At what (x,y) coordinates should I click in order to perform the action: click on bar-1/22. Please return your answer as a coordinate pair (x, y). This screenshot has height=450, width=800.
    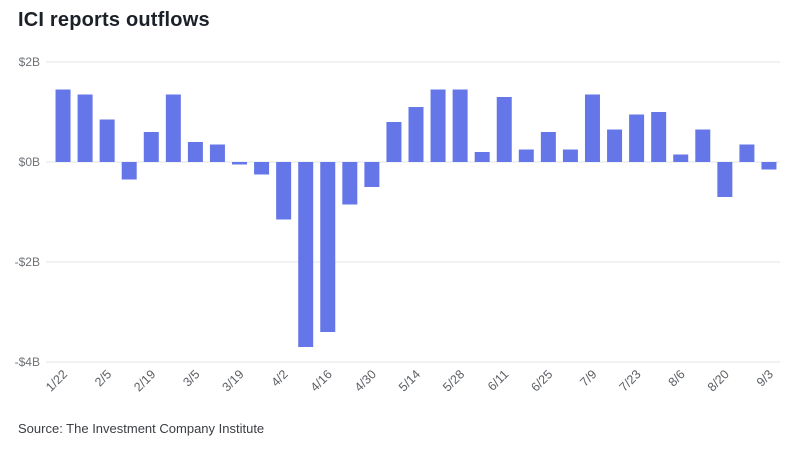
    Looking at the image, I should click on (63, 126).